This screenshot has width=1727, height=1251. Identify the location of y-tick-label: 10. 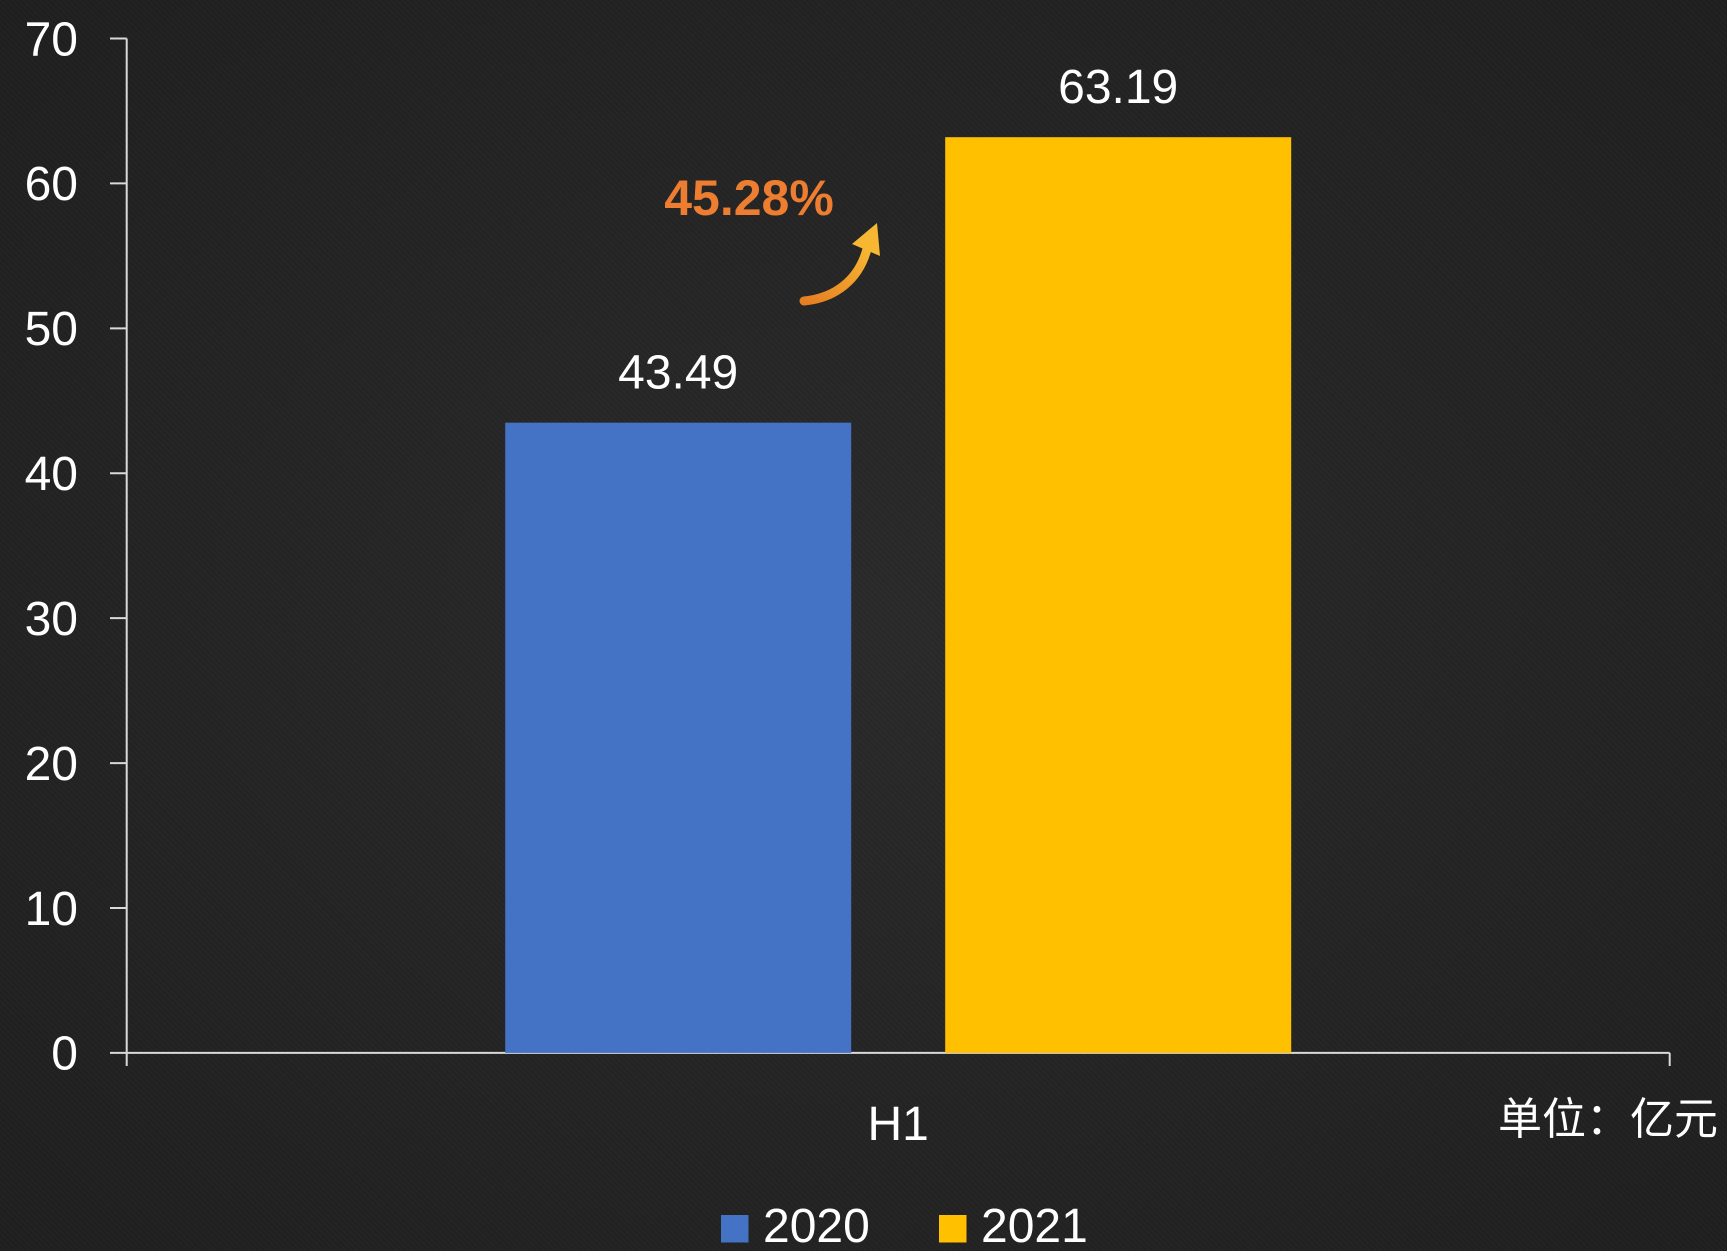
(51, 909).